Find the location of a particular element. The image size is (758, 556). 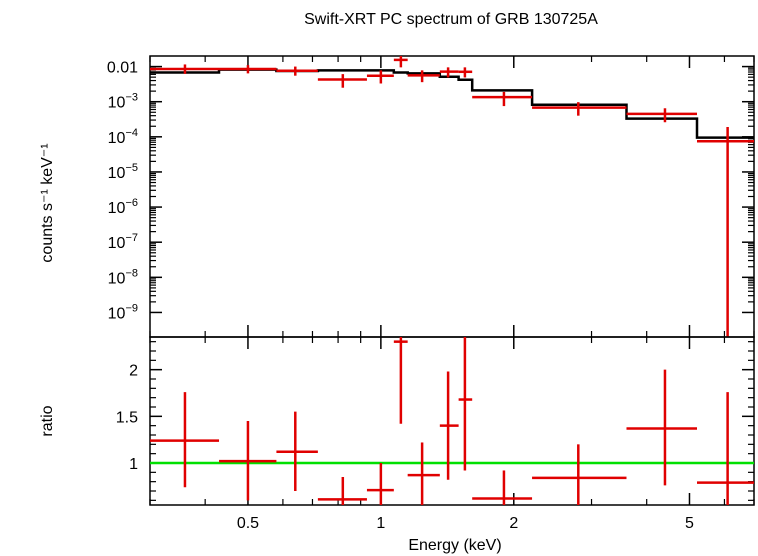

x-tick-label: 1 is located at coordinates (380, 523).